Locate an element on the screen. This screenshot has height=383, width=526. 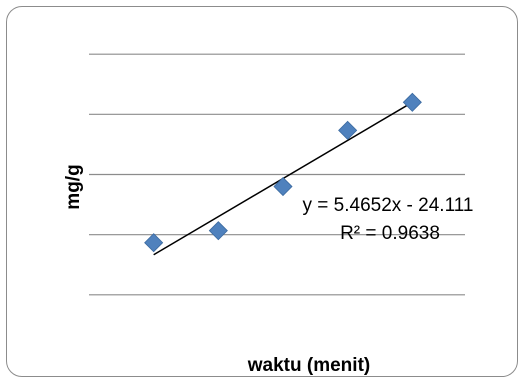
y-axis-label: mg/g is located at coordinates (73, 186).